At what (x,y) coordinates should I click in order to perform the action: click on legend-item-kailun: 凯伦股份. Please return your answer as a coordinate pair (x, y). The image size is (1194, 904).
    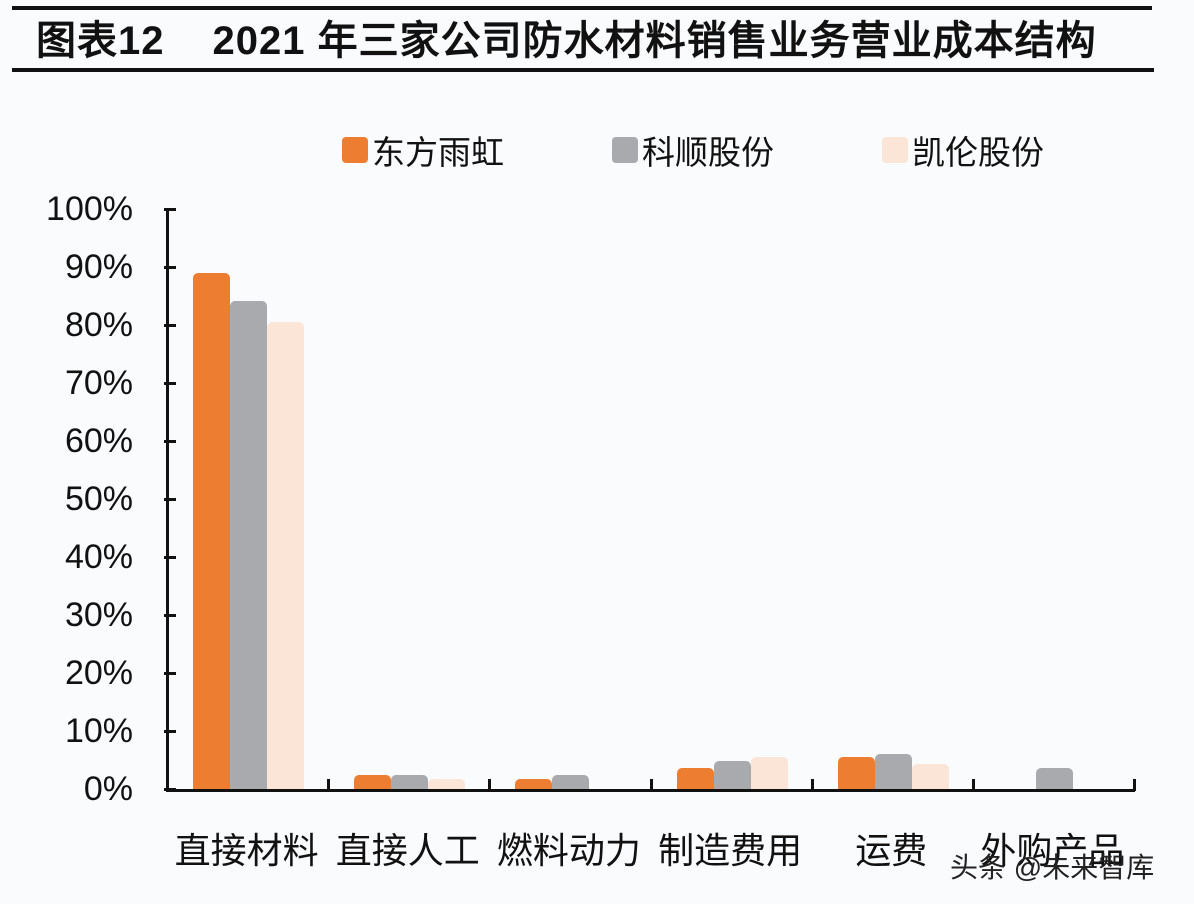
    Looking at the image, I should click on (963, 150).